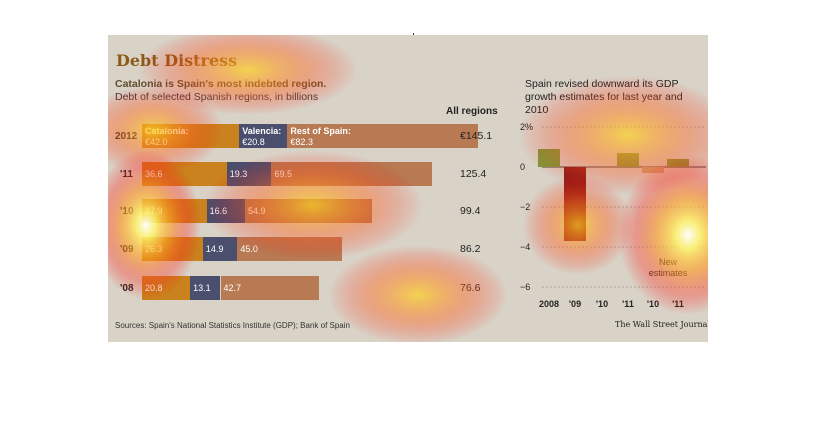  I want to click on valencia-segment: 16.6, so click(226, 211).